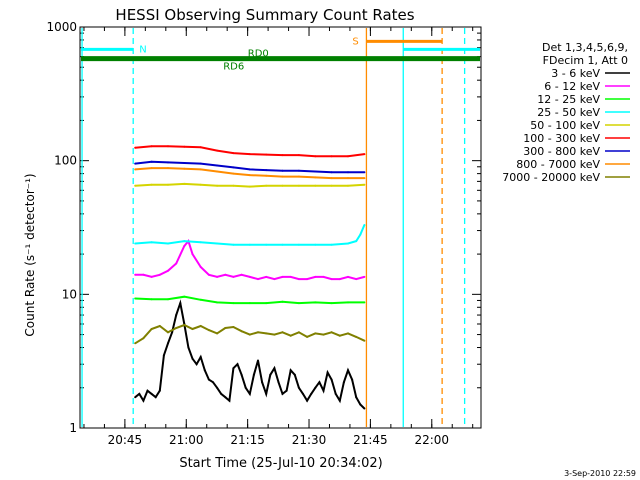  I want to click on legend-label: 800 - 7000 keV, so click(558, 164).